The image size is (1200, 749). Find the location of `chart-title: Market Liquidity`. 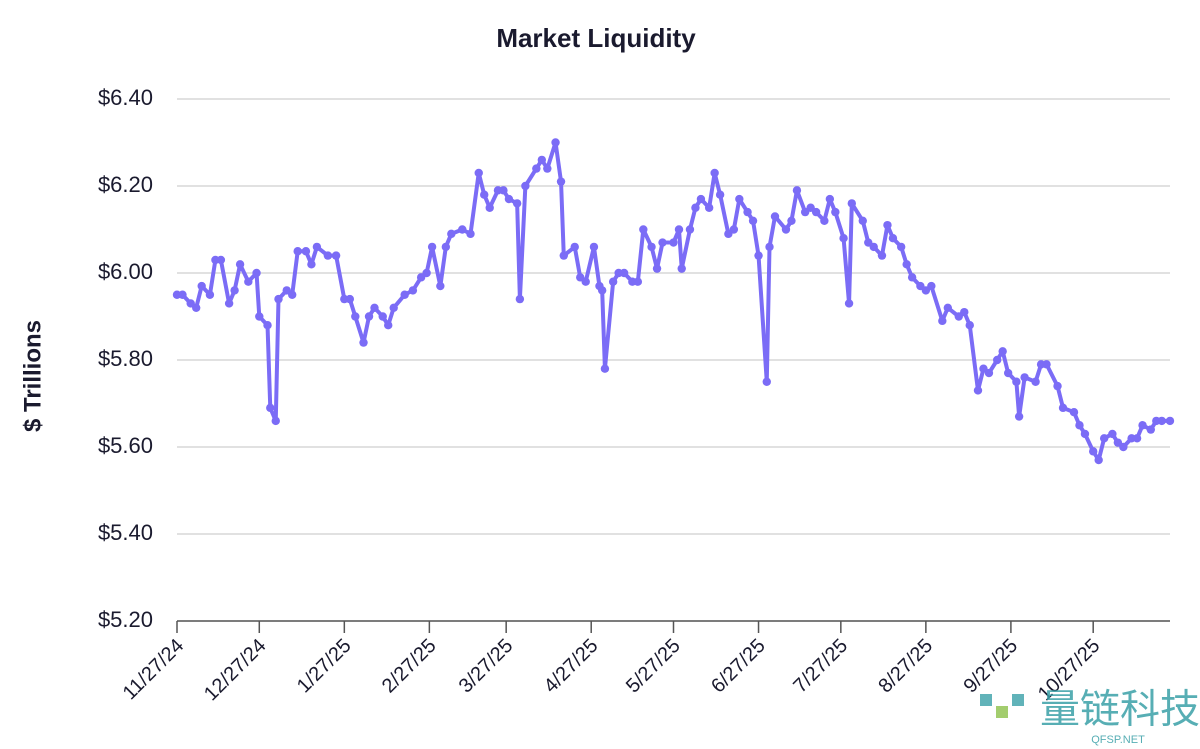

chart-title: Market Liquidity is located at coordinates (596, 38).